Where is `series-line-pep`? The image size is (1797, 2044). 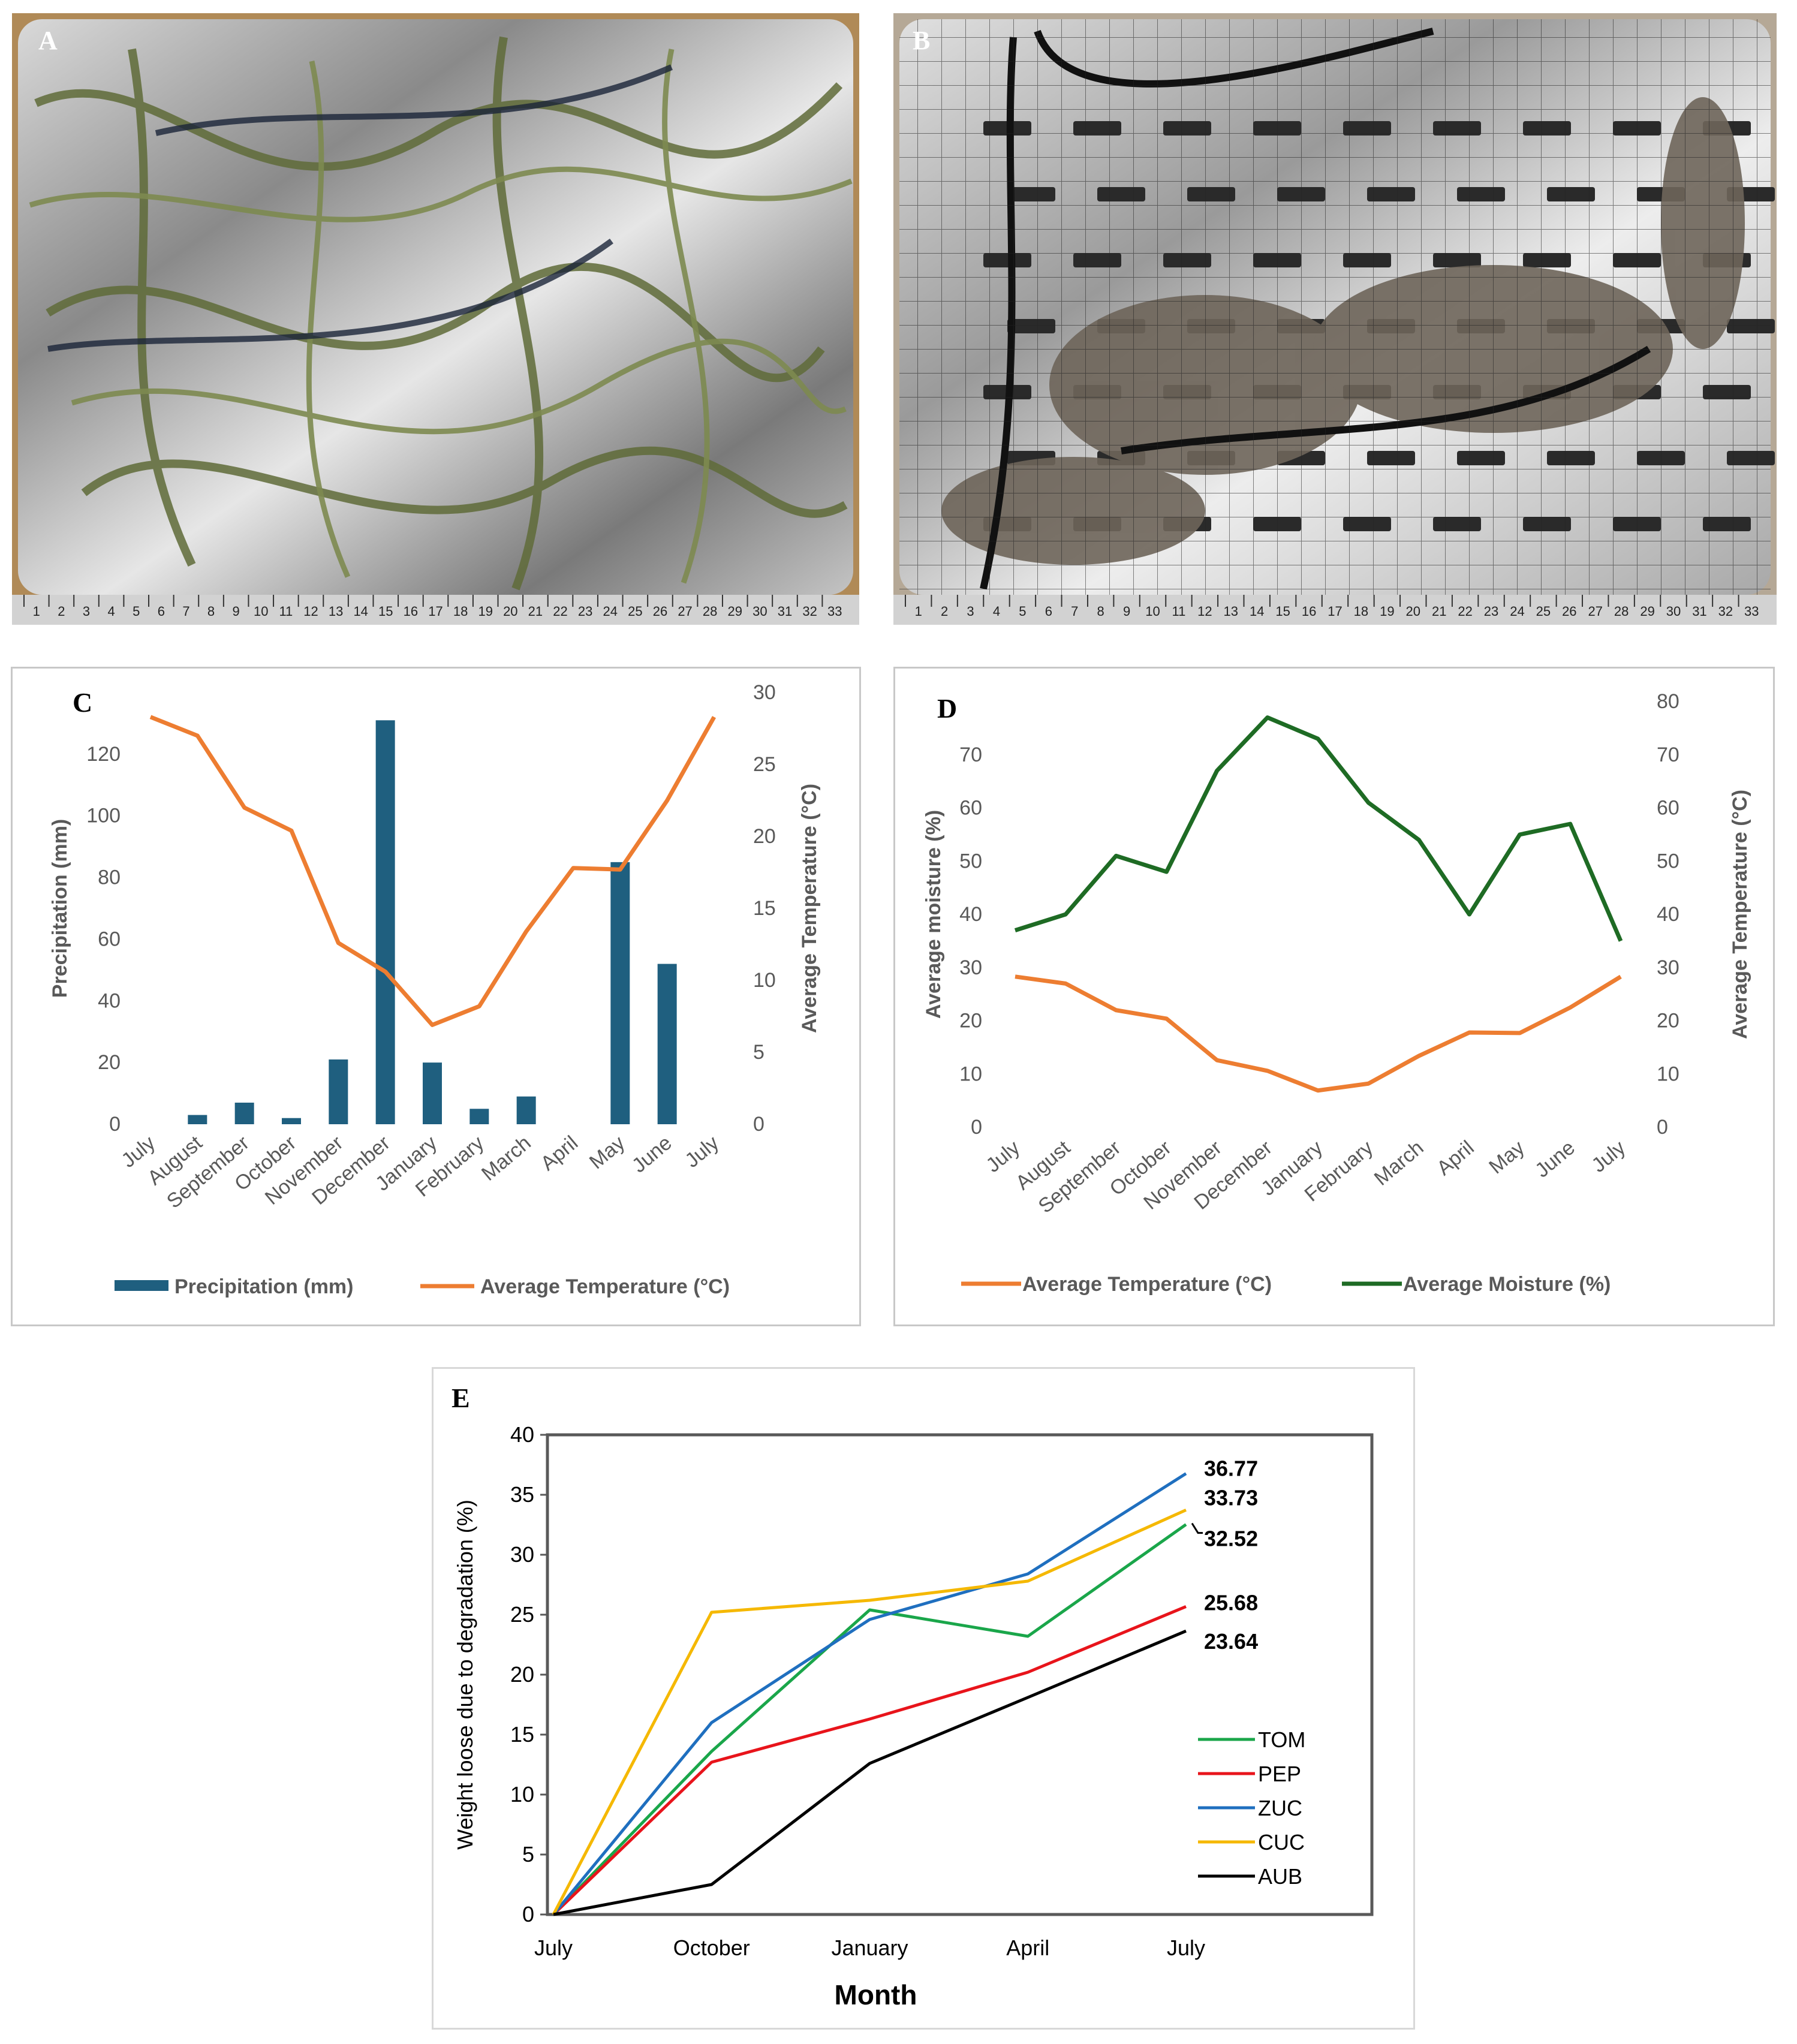
series-line-pep is located at coordinates (869, 1760).